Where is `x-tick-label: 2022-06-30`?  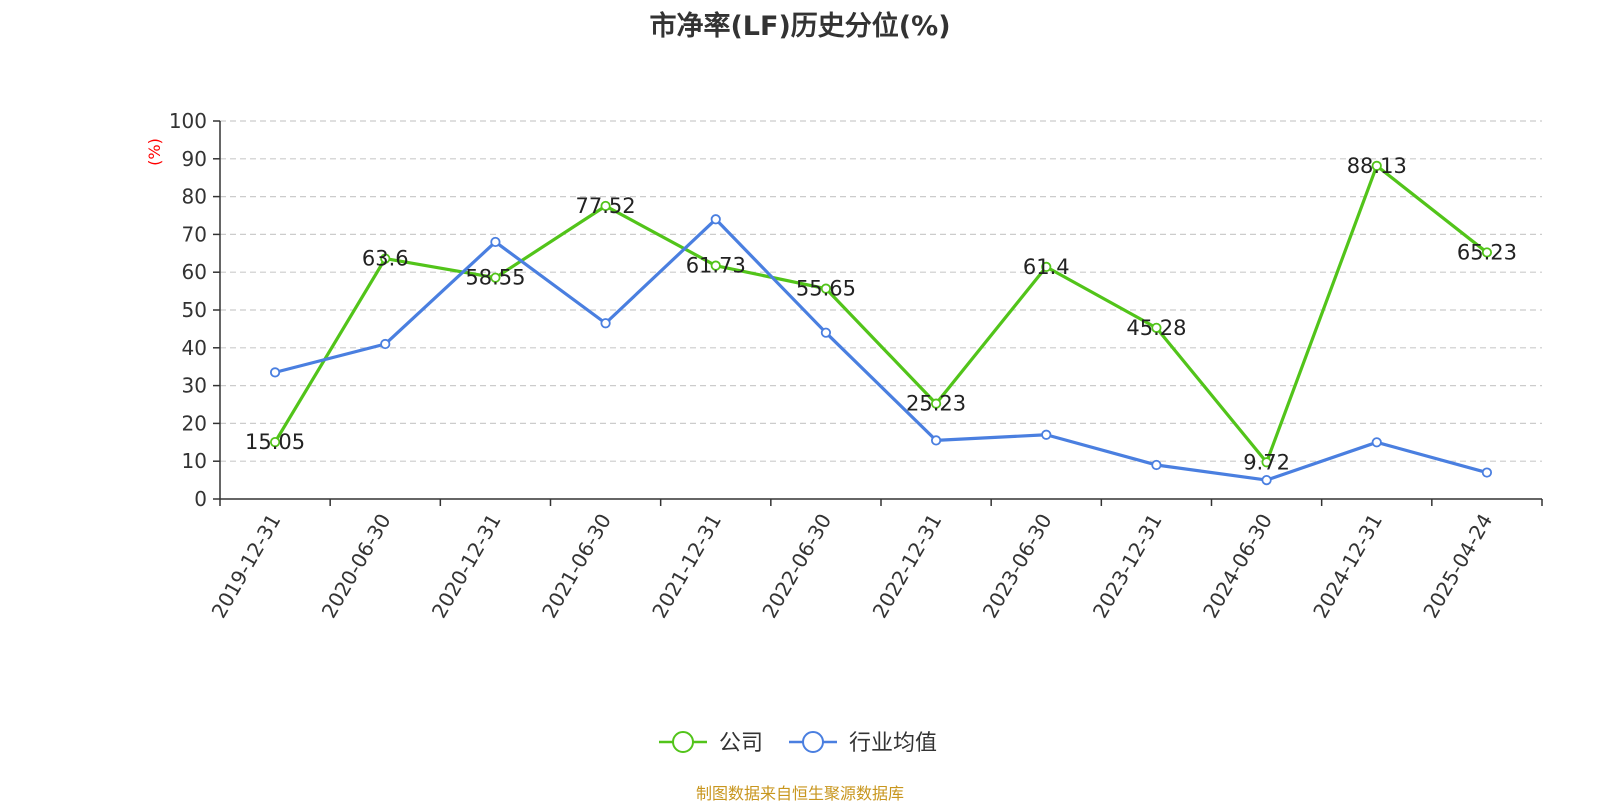
x-tick-label: 2022-06-30 is located at coordinates (796, 566).